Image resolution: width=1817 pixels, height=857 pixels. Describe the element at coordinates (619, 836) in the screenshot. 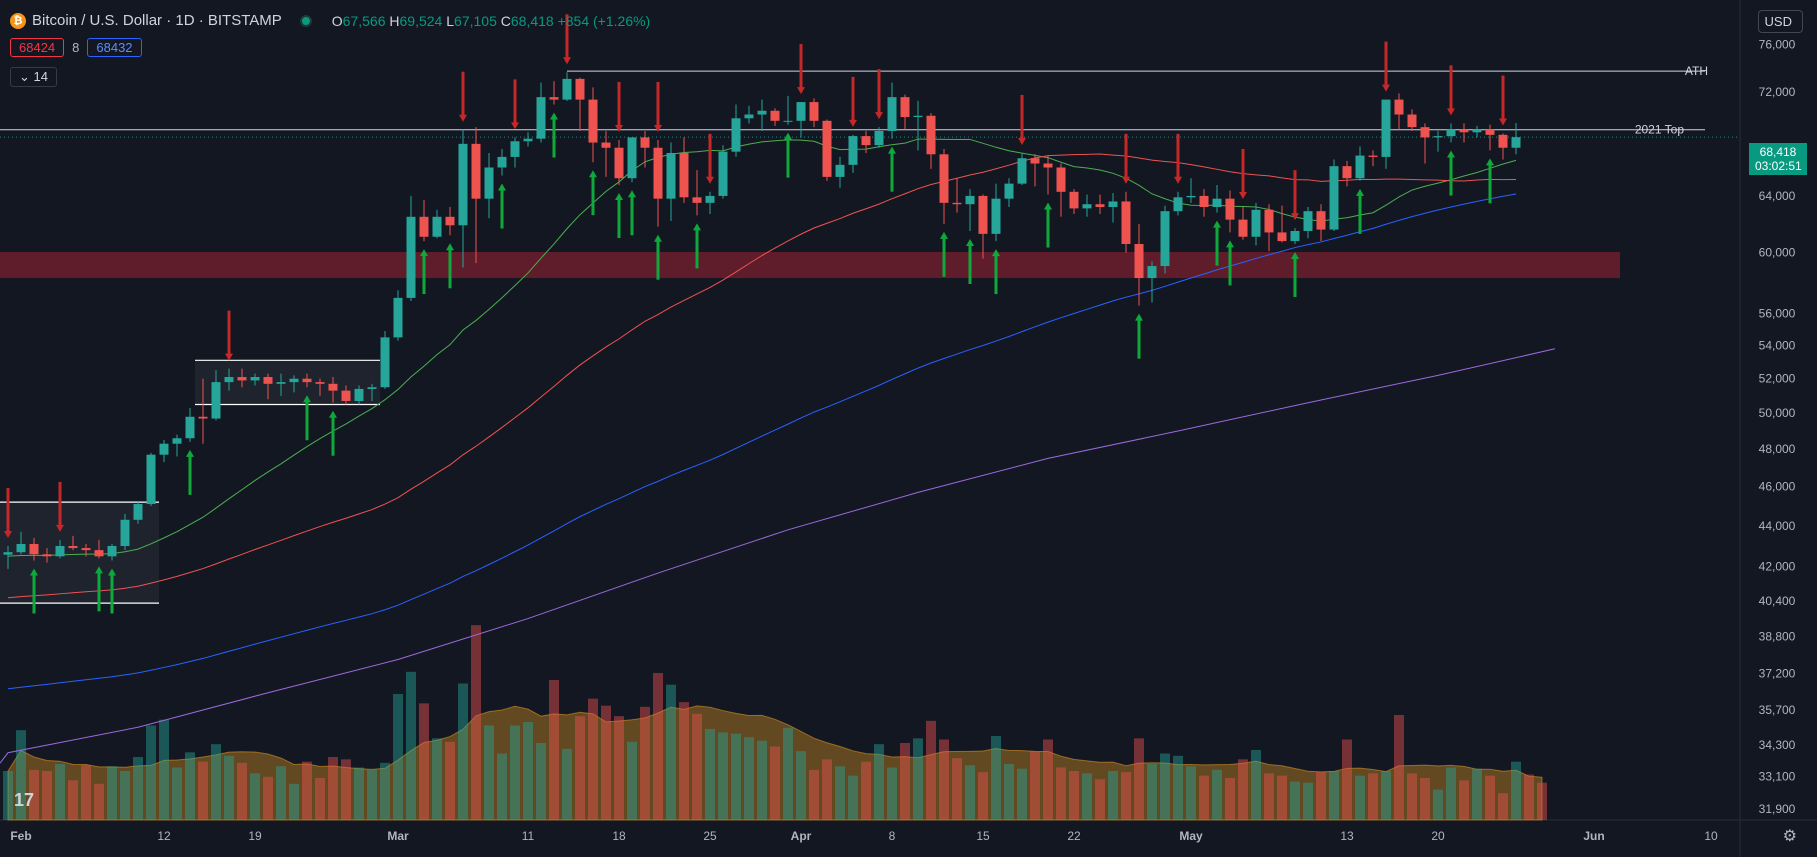

I see `x-tick-label: 18` at that location.